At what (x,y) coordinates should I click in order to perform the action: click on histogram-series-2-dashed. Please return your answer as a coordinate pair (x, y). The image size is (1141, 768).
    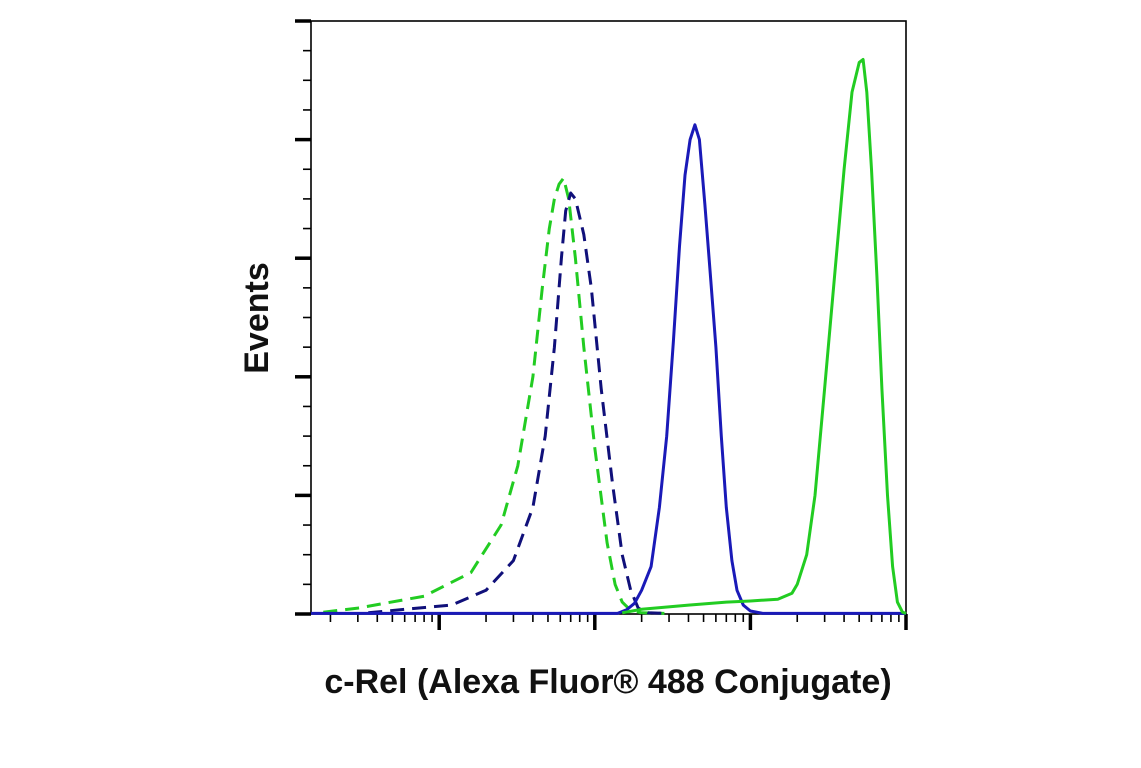
    Looking at the image, I should click on (516, 403).